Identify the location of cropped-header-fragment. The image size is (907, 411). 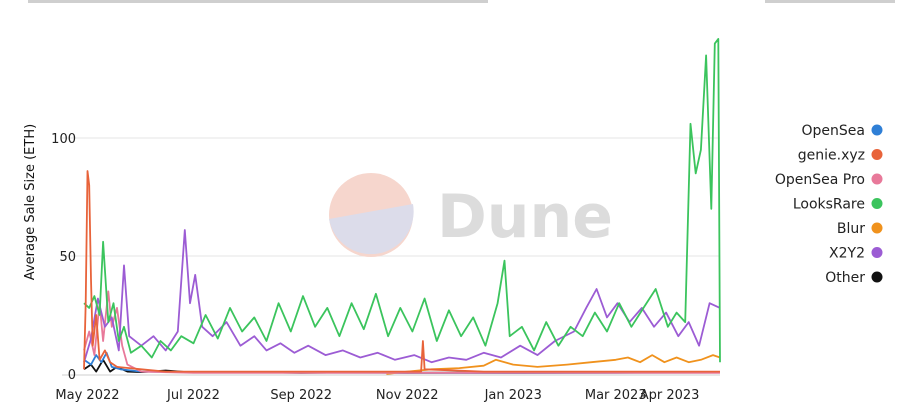
(258, 1).